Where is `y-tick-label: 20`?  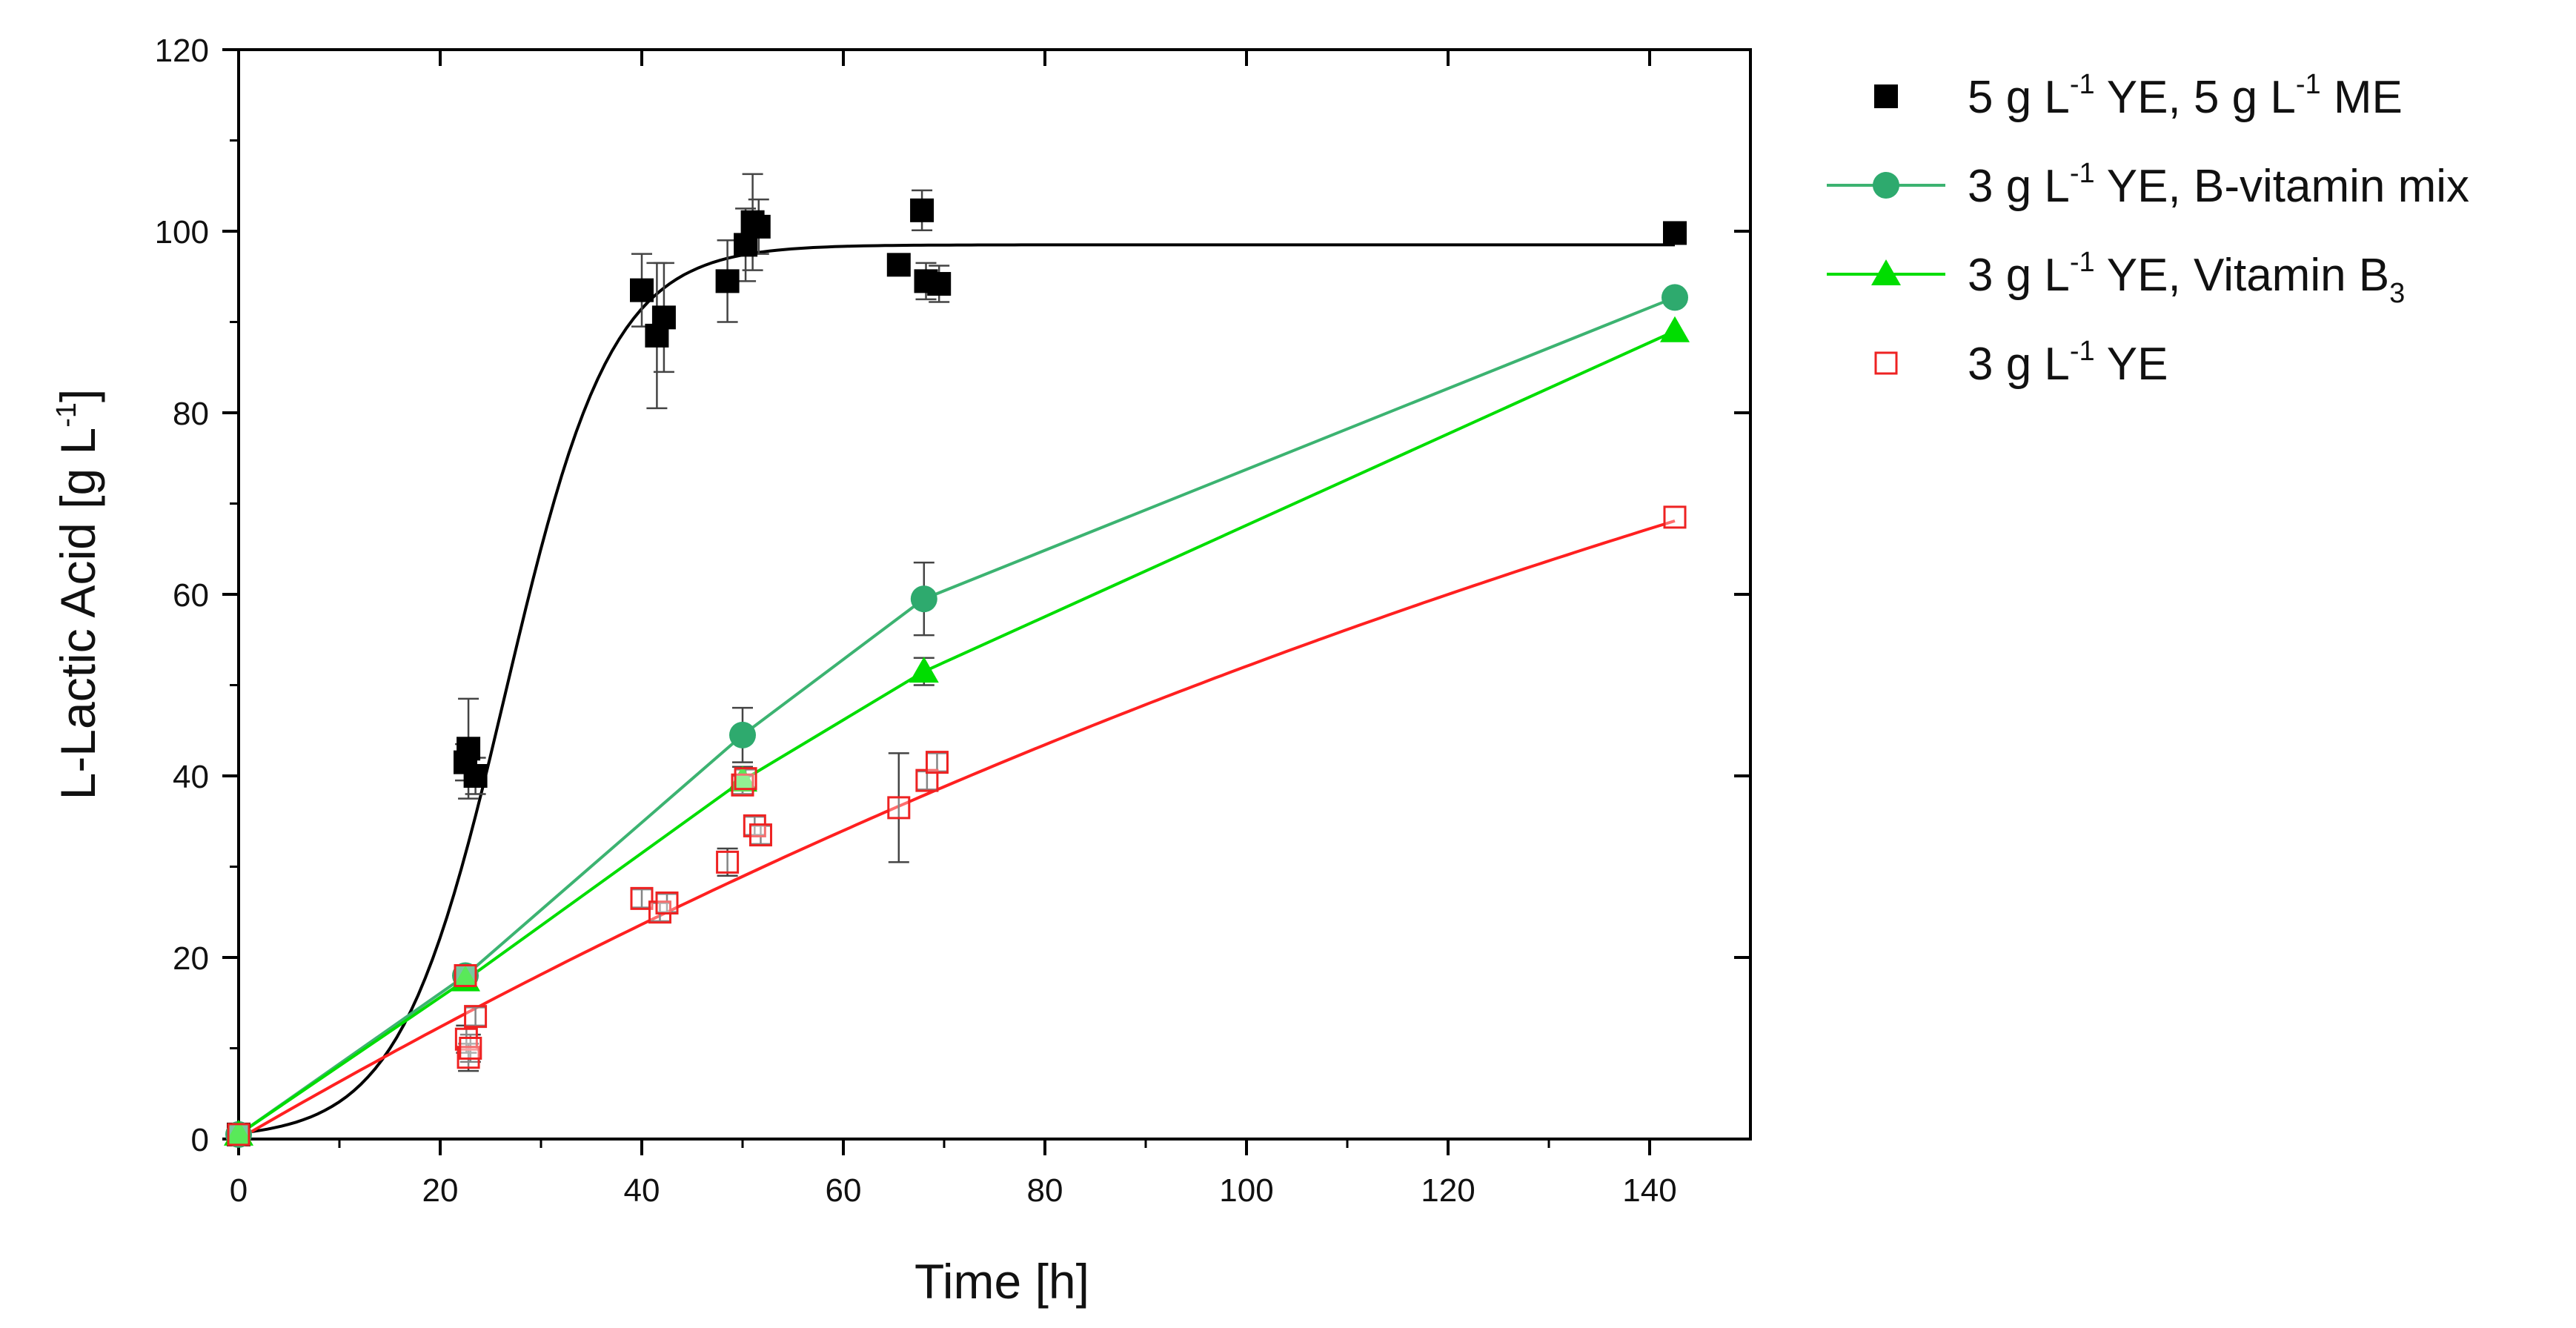
y-tick-label: 20 is located at coordinates (191, 958).